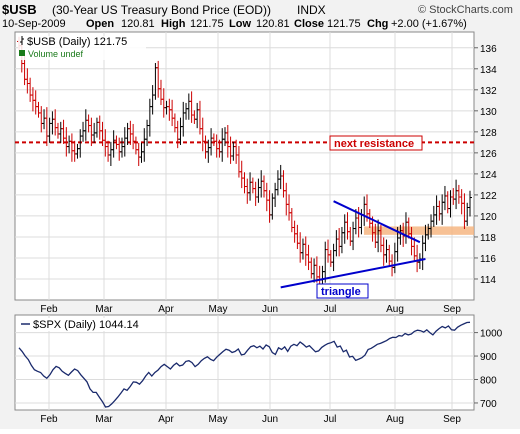  What do you see at coordinates (309, 24) in the screenshot?
I see `close-label: Close` at bounding box center [309, 24].